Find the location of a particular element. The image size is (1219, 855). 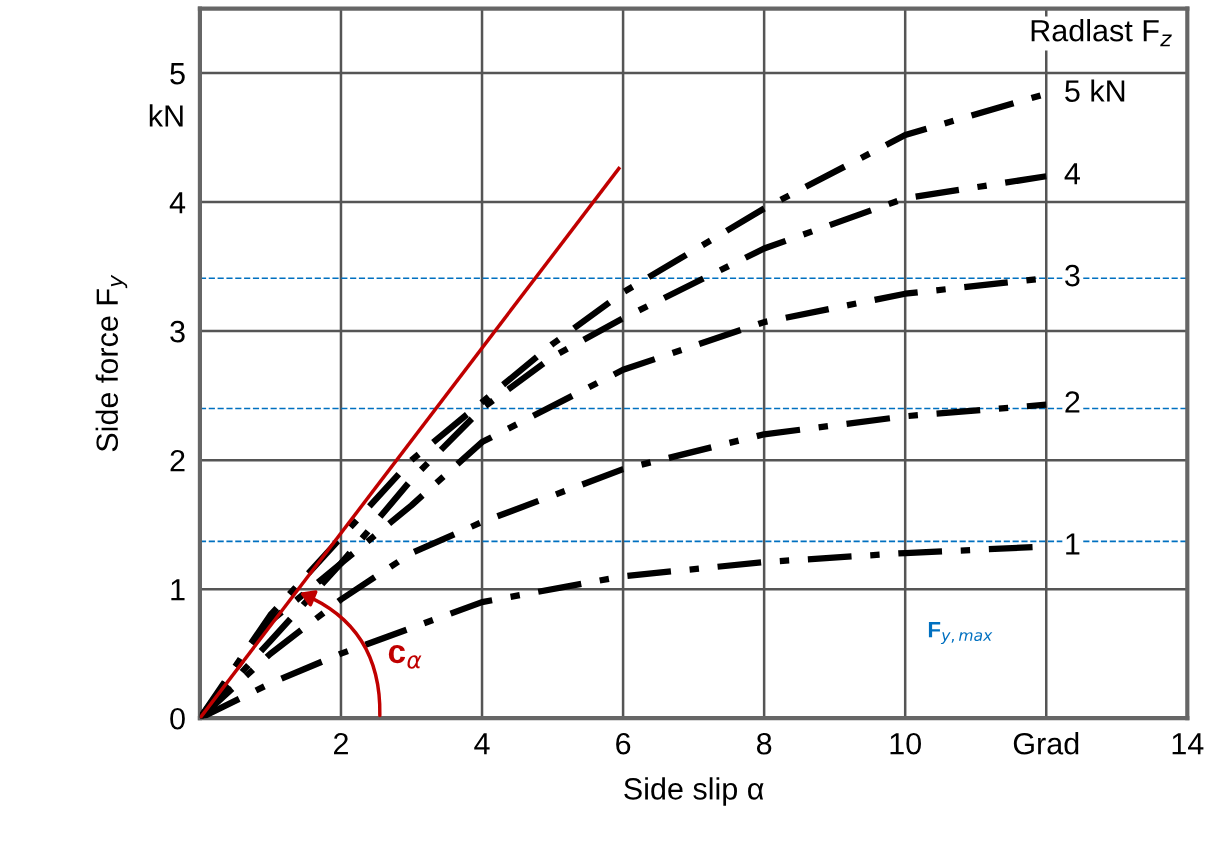

y-axis-title: Side force F$_{y}$ is located at coordinates (111, 363).